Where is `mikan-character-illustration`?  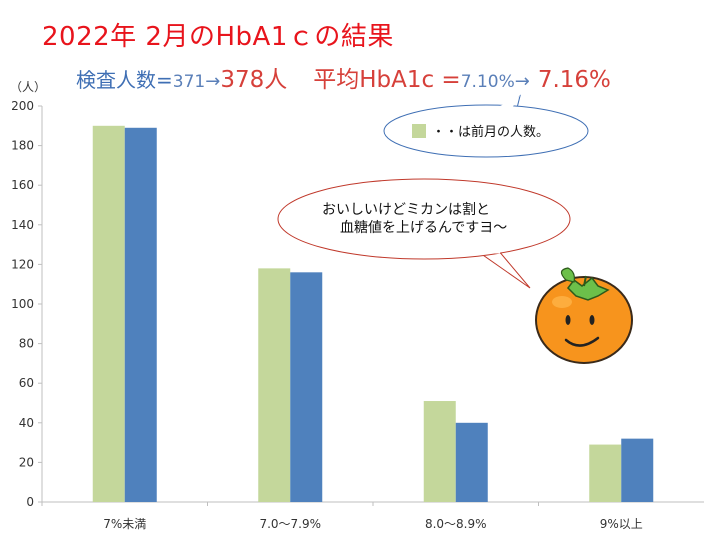
mikan-character-illustration is located at coordinates (584, 315).